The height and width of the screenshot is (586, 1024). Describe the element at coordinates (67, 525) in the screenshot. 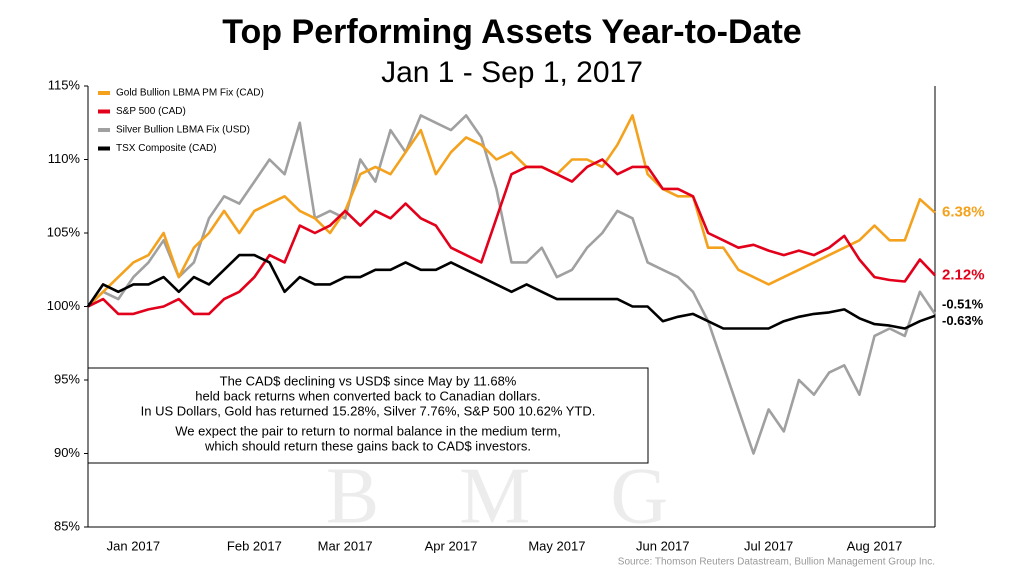

I see `y-tick-label: 85%` at that location.